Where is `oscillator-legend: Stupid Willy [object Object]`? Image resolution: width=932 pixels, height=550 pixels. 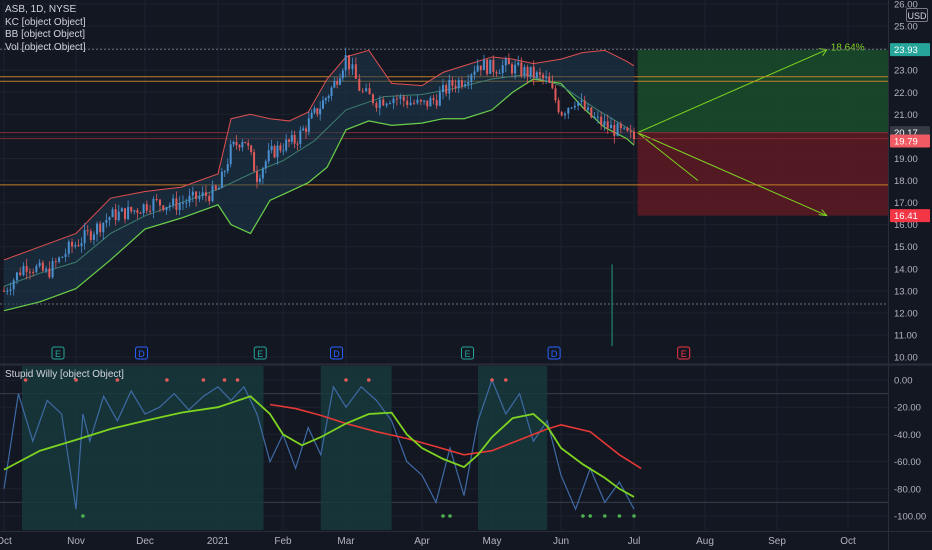 oscillator-legend: Stupid Willy [object Object] is located at coordinates (64, 374).